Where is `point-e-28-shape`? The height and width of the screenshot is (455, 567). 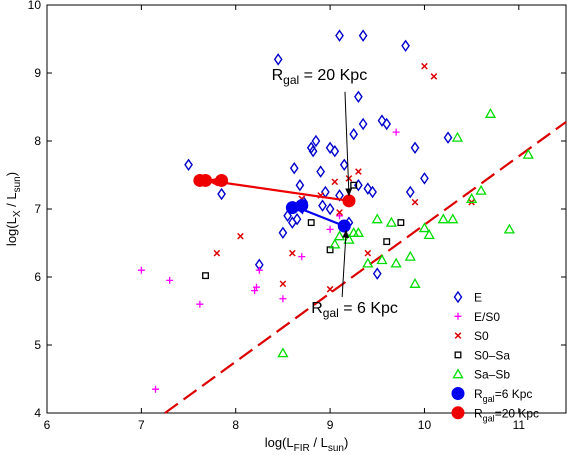
point-e-28-shape is located at coordinates (363, 124).